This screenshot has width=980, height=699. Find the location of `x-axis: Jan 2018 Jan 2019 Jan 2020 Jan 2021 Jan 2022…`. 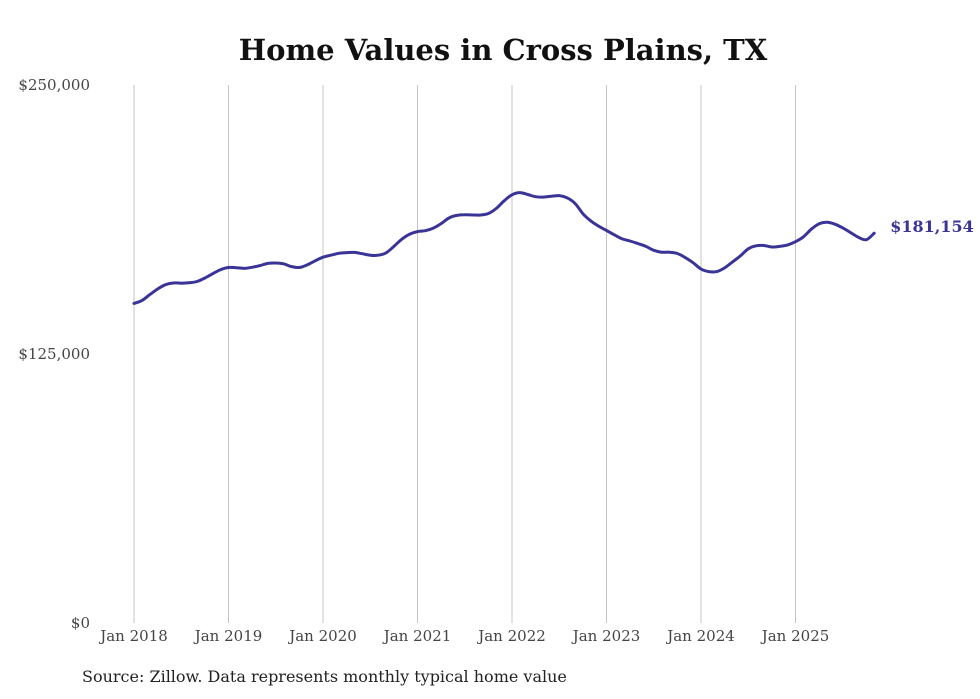

x-axis: Jan 2018 Jan 2019 Jan 2020 Jan 2021 Jan 2022… is located at coordinates (463, 636).